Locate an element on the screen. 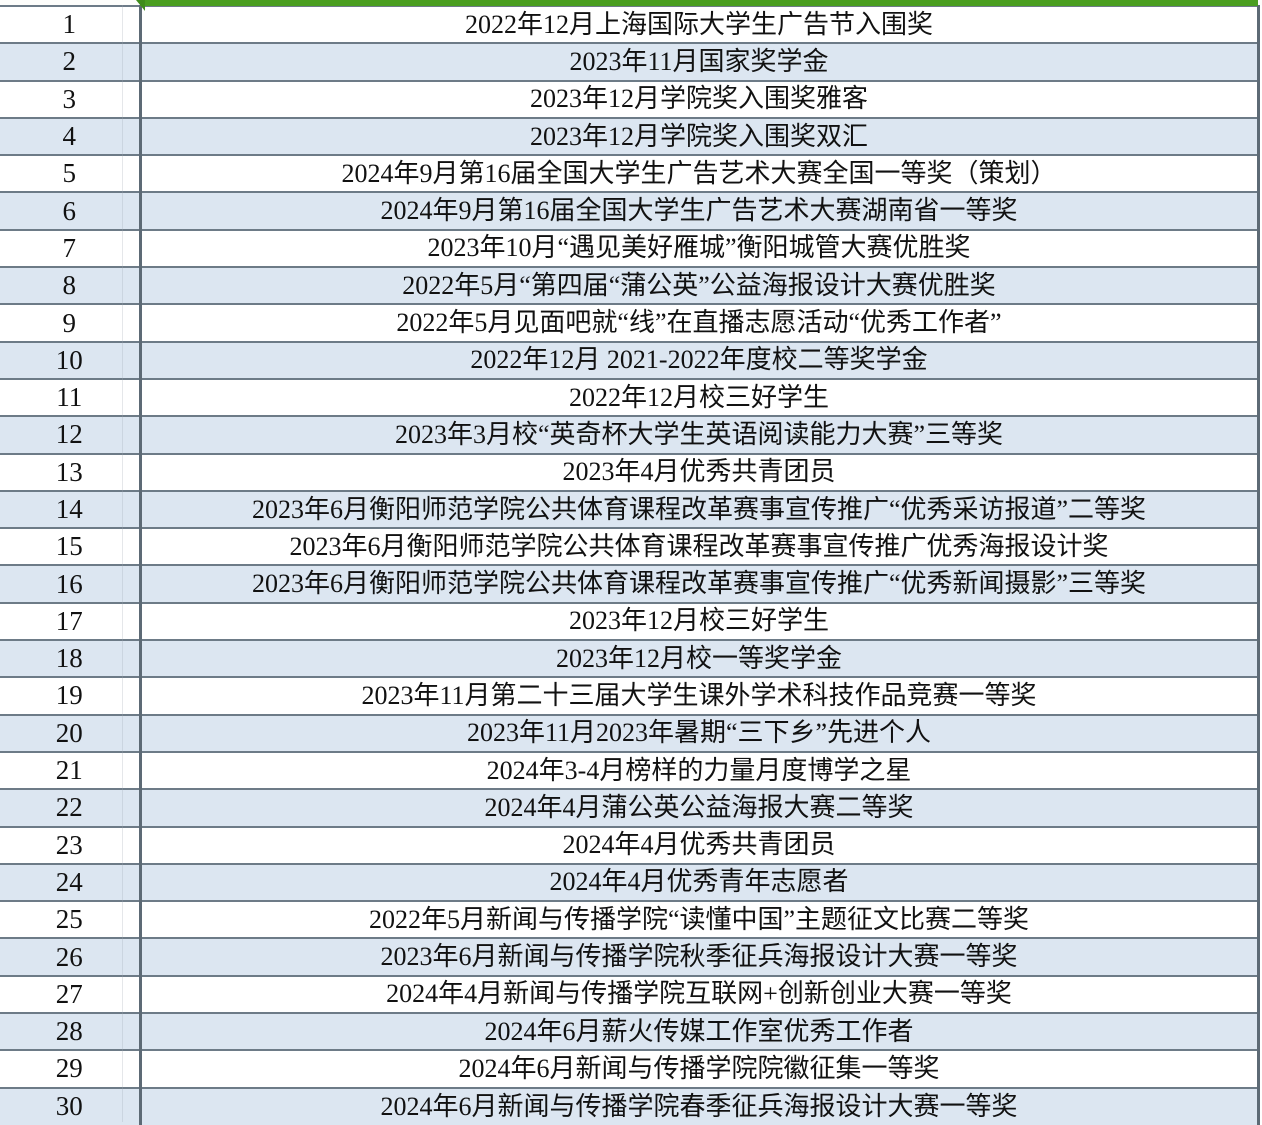 This screenshot has height=1125, width=1262. award-cell: 2023年4月优秀共青团员 is located at coordinates (700, 471).